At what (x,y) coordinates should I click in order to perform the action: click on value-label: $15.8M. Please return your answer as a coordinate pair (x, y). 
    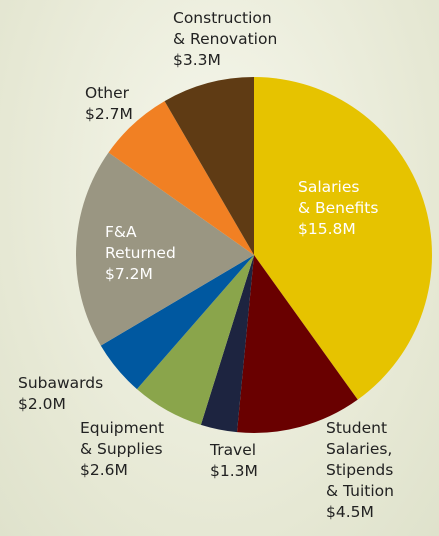
    Looking at the image, I should click on (327, 229).